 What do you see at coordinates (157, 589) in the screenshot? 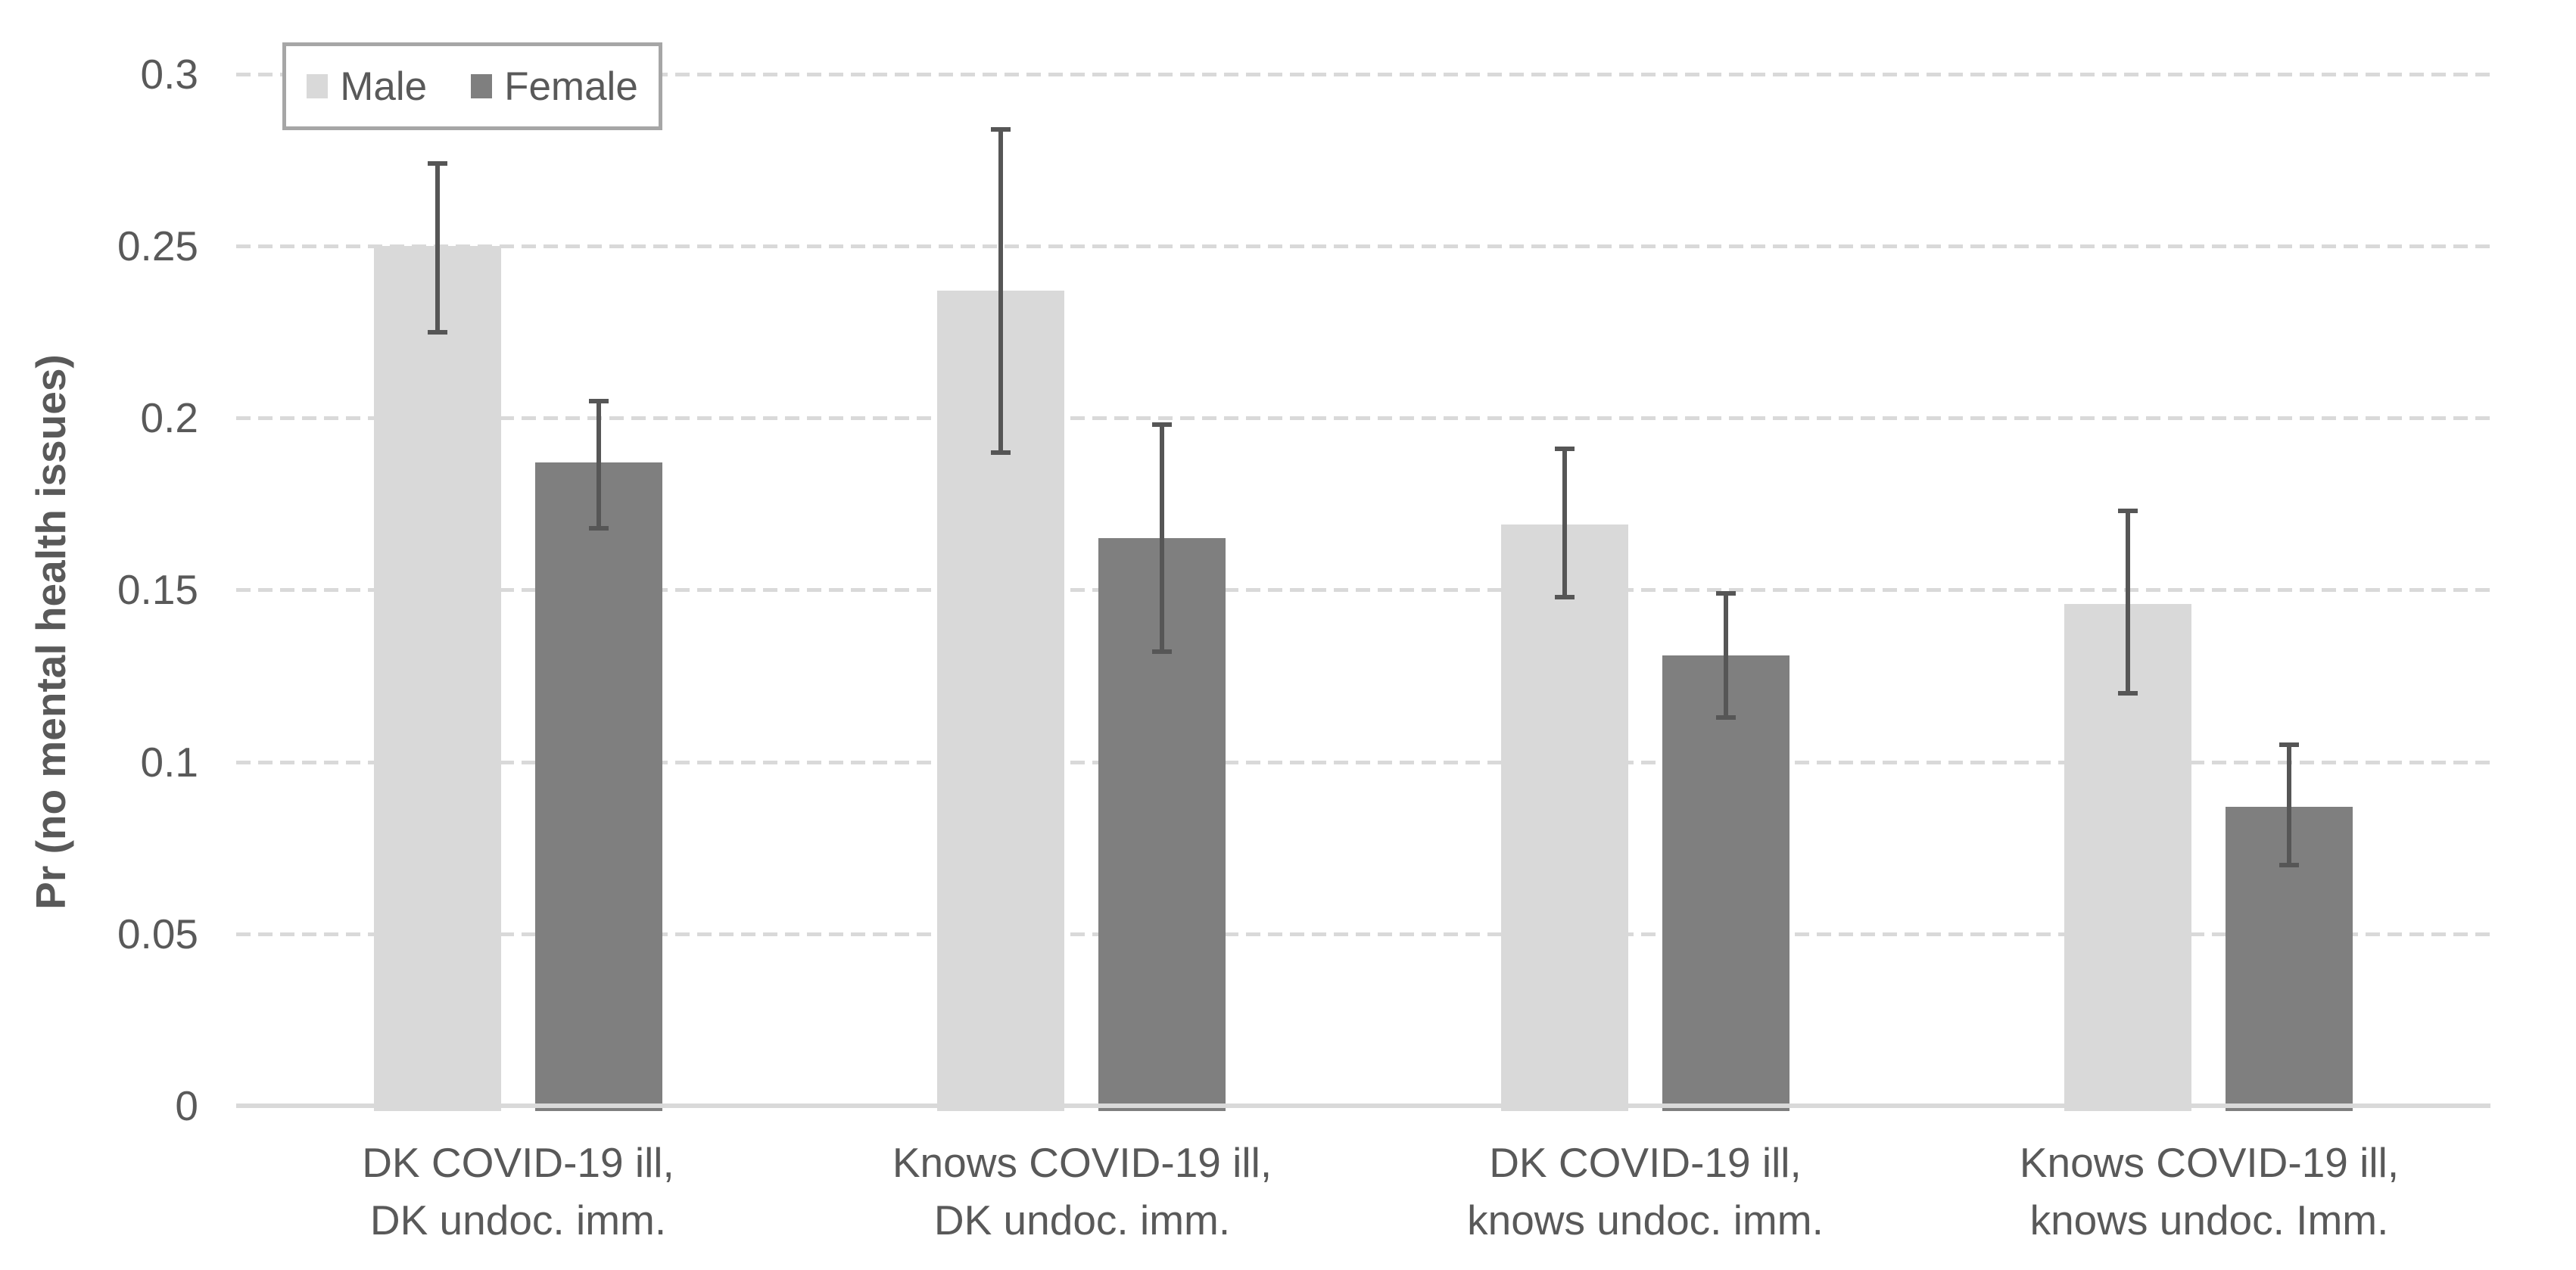
I see `y-tick-label: 0.15` at bounding box center [157, 589].